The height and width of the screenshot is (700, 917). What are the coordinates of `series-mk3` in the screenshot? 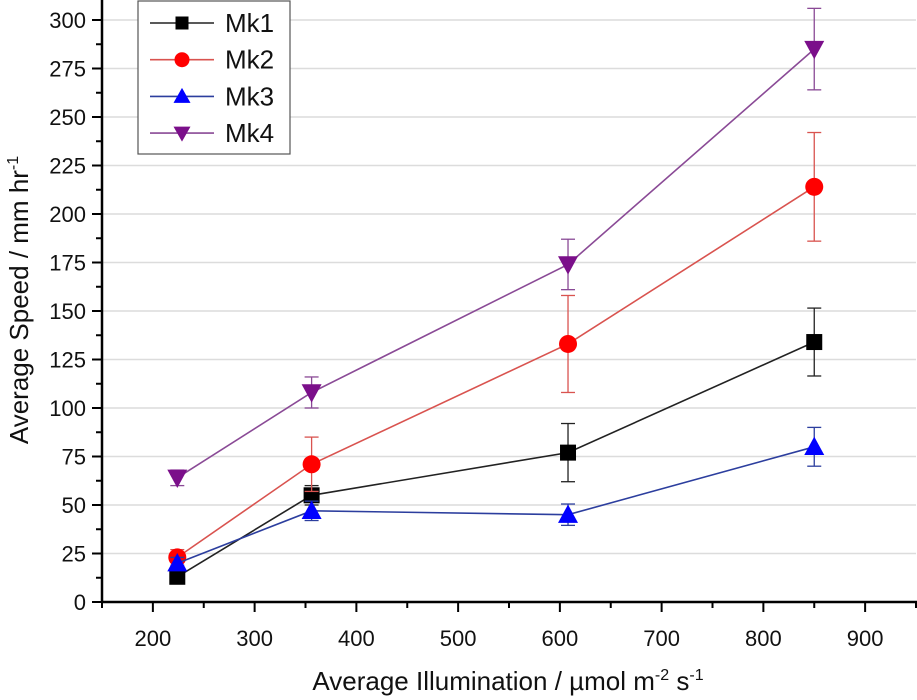 It's located at (496, 499).